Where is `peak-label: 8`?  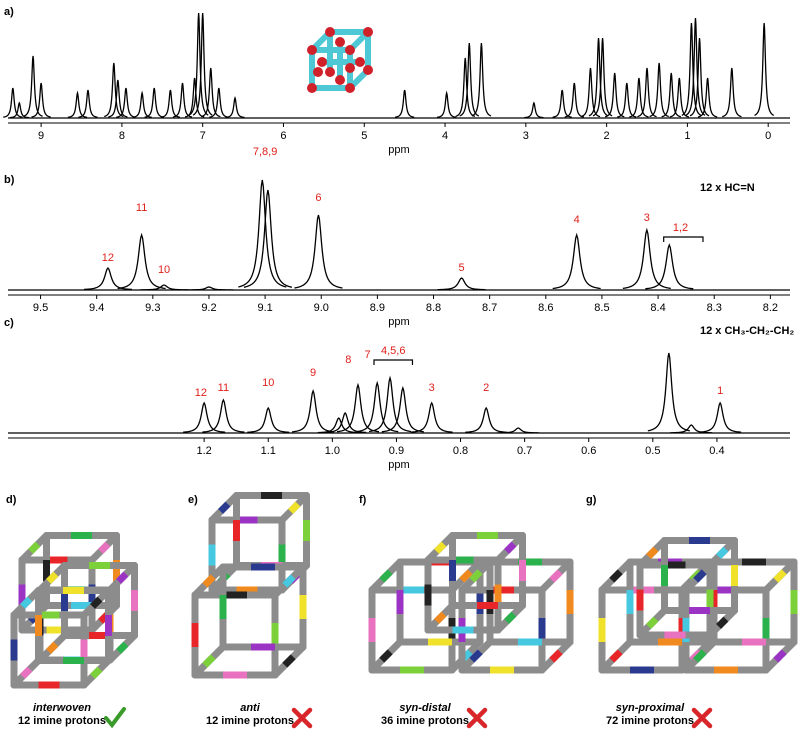
peak-label: 8 is located at coordinates (348, 360).